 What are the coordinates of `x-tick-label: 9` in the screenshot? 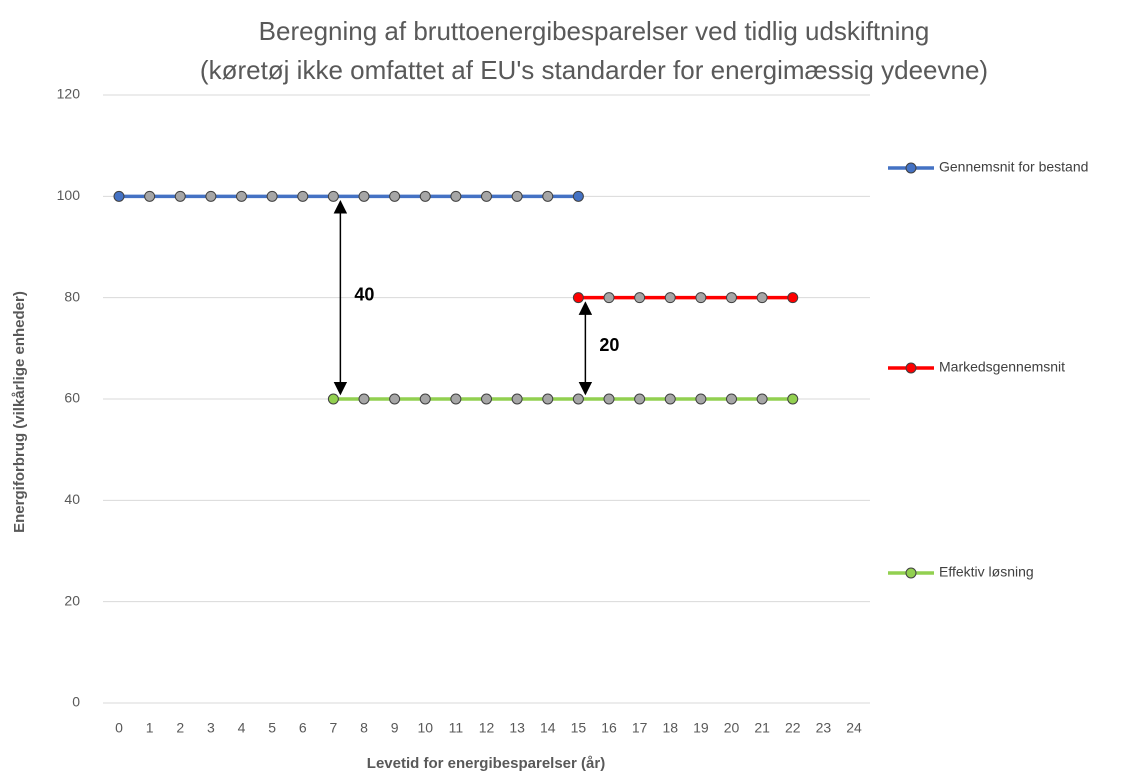 It's located at (395, 728).